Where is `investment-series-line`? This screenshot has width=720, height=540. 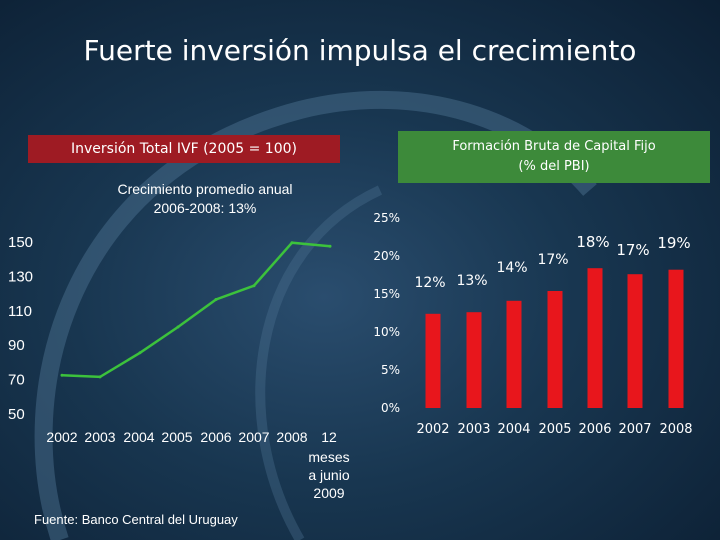
investment-series-line is located at coordinates (196, 310).